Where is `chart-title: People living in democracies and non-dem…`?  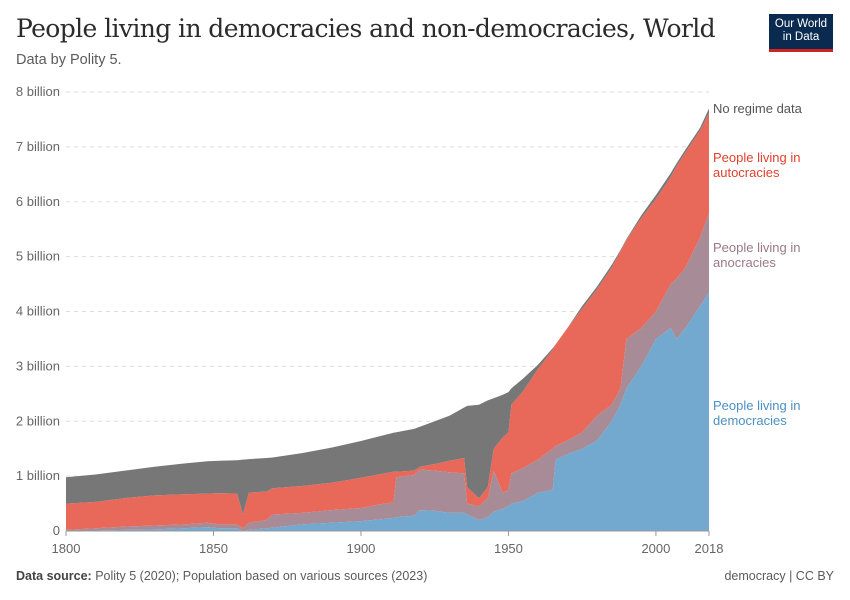 chart-title: People living in democracies and non-dem… is located at coordinates (366, 28).